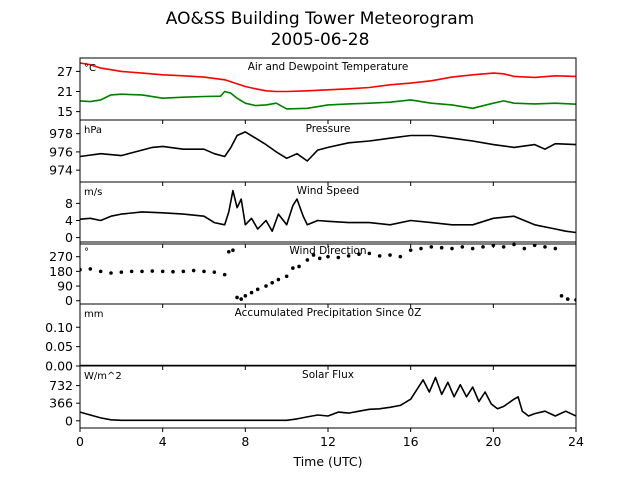 Image resolution: width=640 pixels, height=480 pixels. I want to click on x-tick-label: 4, so click(163, 441).